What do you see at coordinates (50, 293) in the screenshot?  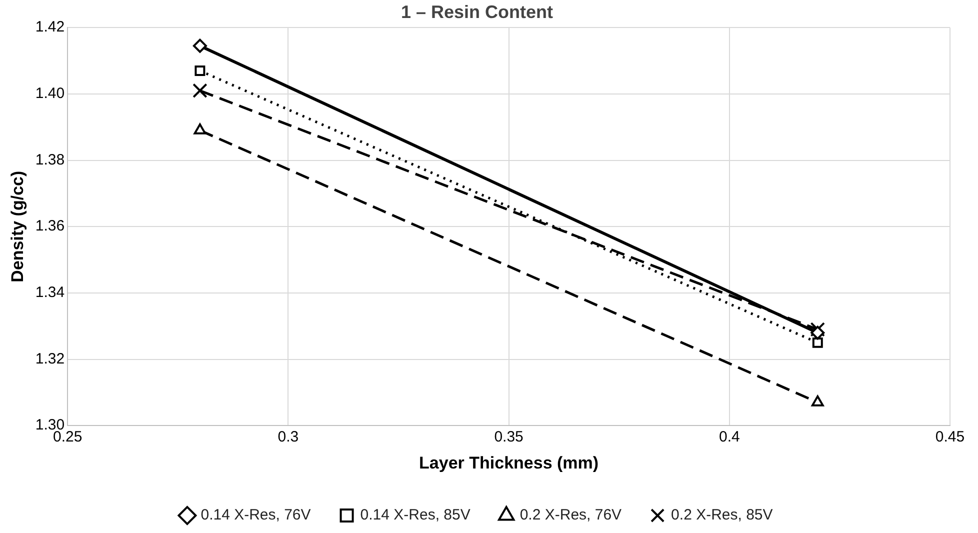 I see `y-tick-label: 1.34` at bounding box center [50, 293].